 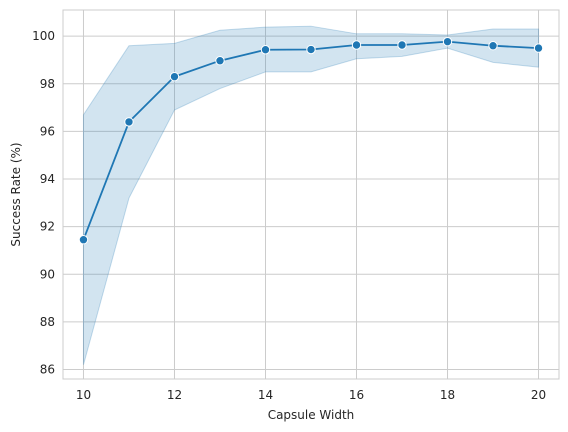 I want to click on x-axis-label: Capsule Width, so click(x=311, y=415).